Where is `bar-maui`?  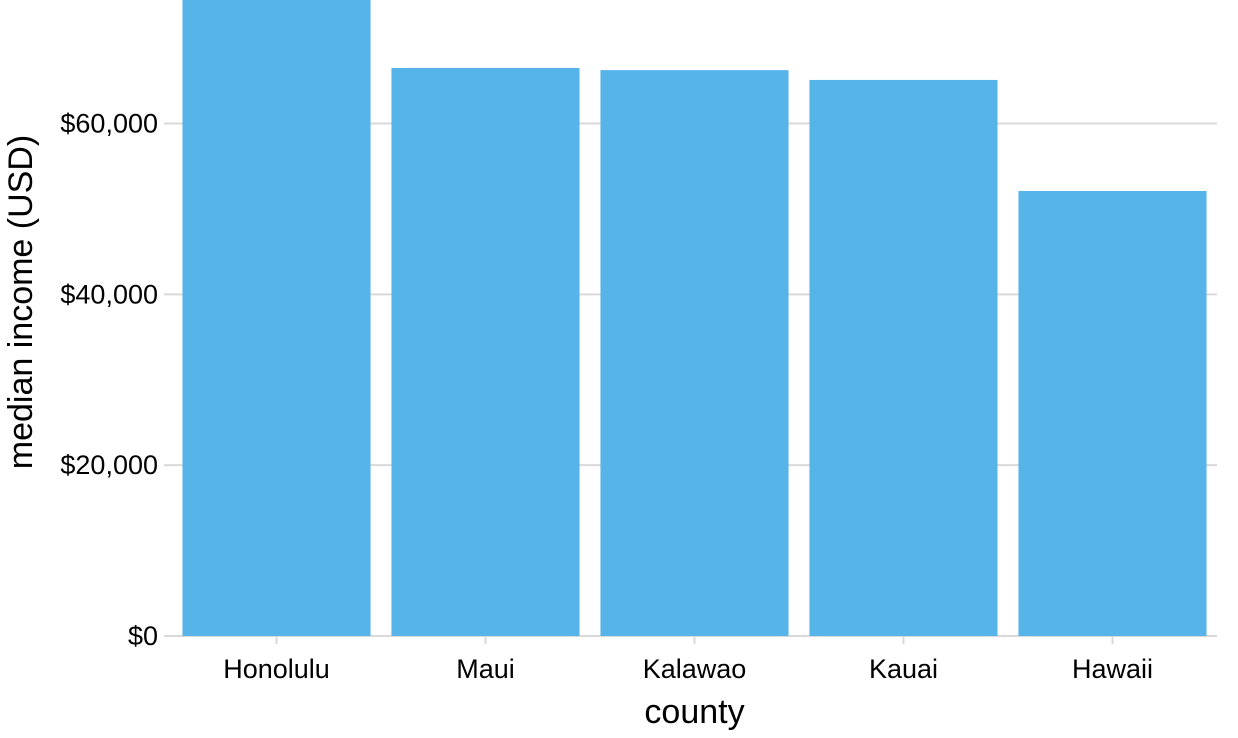
bar-maui is located at coordinates (485, 351).